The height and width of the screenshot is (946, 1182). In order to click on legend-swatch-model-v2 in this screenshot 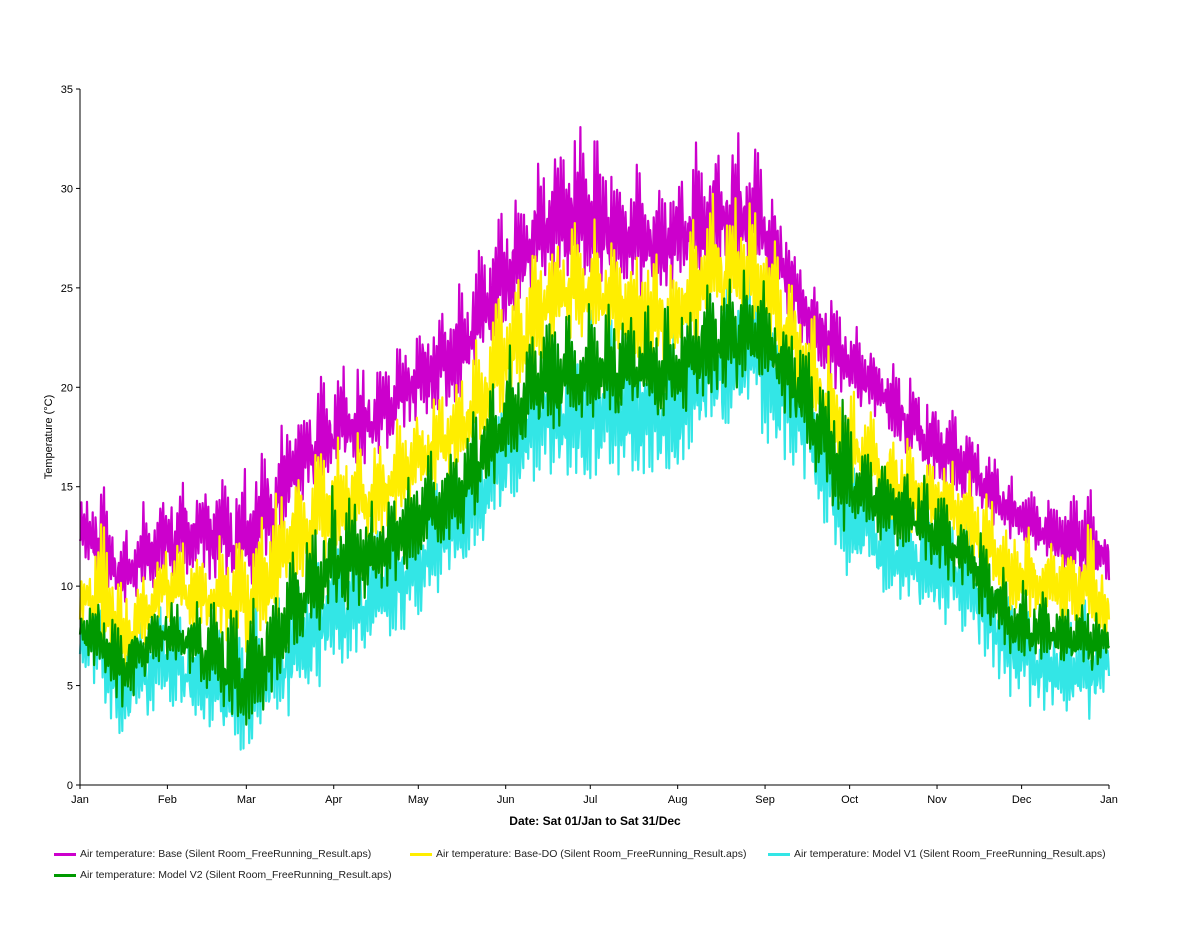, I will do `click(65, 875)`.